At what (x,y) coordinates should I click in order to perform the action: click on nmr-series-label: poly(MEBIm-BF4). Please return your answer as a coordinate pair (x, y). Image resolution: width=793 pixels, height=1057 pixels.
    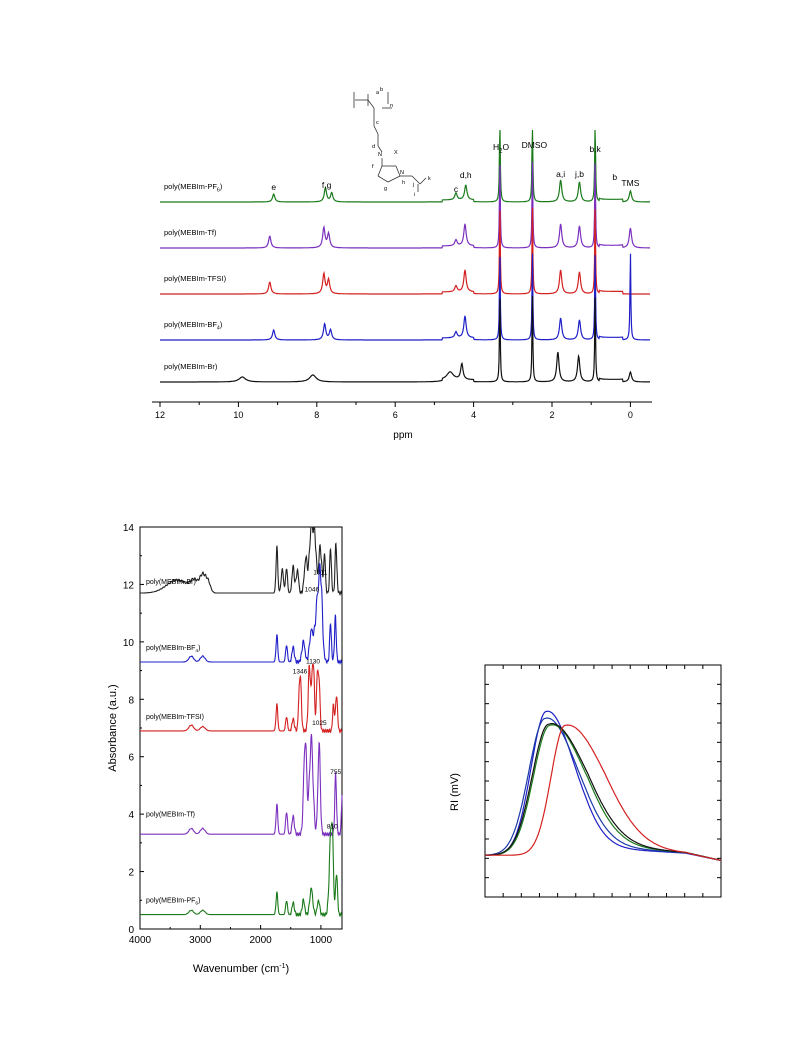
    Looking at the image, I should click on (193, 325).